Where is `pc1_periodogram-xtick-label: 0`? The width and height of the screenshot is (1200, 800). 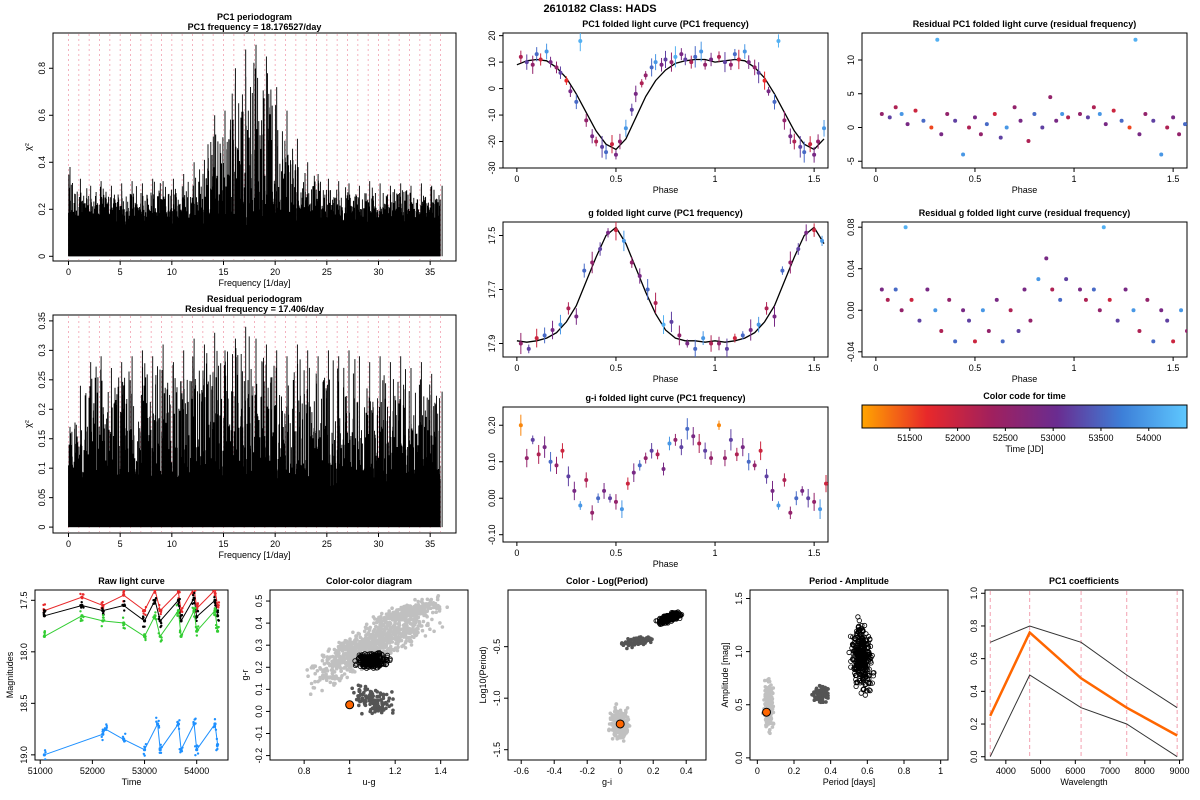 pc1_periodogram-xtick-label: 0 is located at coordinates (68, 272).